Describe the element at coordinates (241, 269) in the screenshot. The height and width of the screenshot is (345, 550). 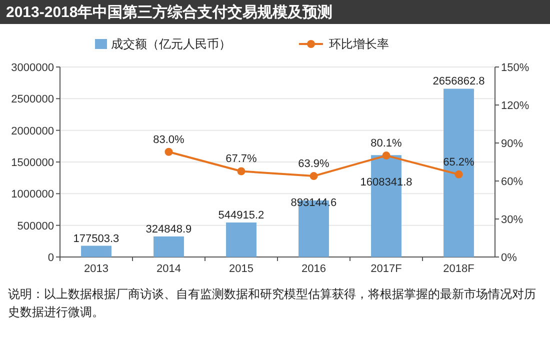
I see `x-tick-label: 2015` at that location.